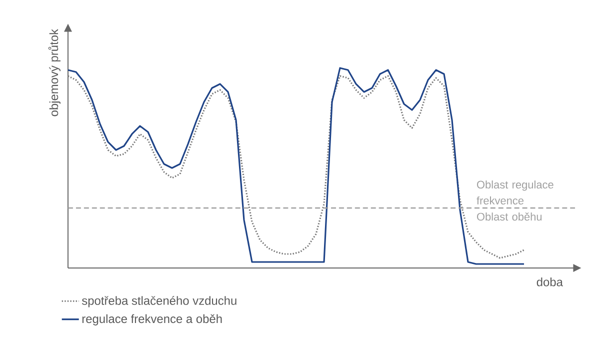 Image resolution: width=600 pixels, height=350 pixels. I want to click on annotation: Oblast regulace frekvence, so click(515, 192).